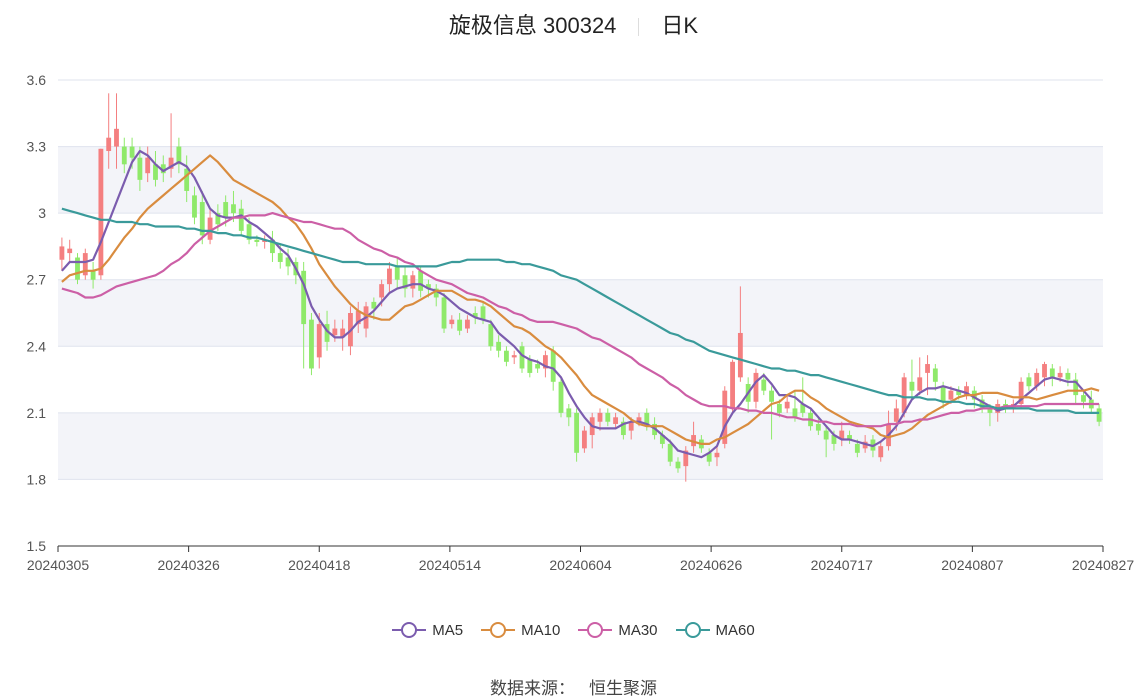 The height and width of the screenshot is (699, 1147). Describe the element at coordinates (842, 565) in the screenshot. I see `x-tick-label: 20240717` at that location.